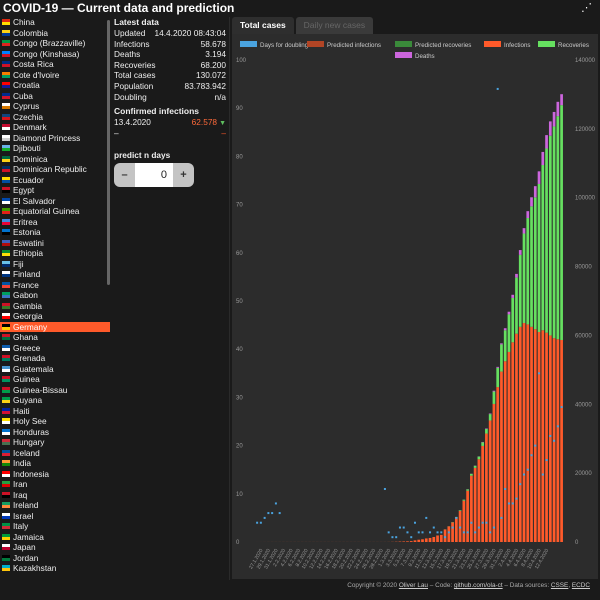  I want to click on country-item: Jordan, so click(55, 558).